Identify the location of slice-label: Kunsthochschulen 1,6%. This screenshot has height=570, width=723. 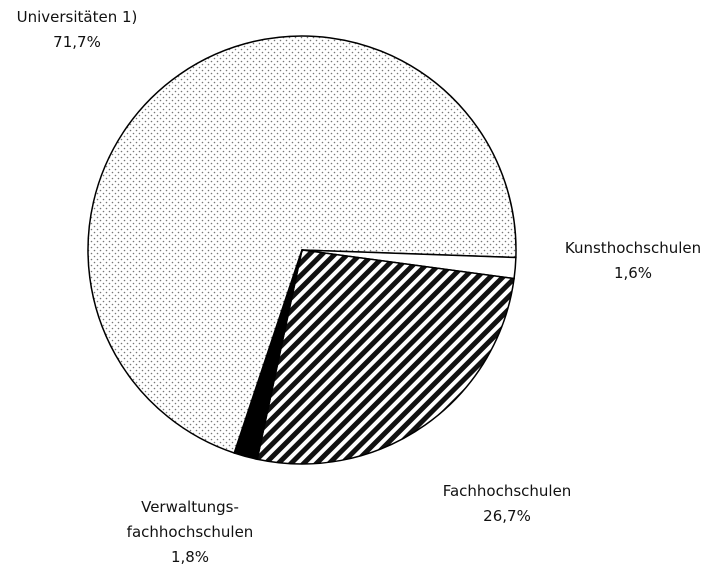
(633, 261).